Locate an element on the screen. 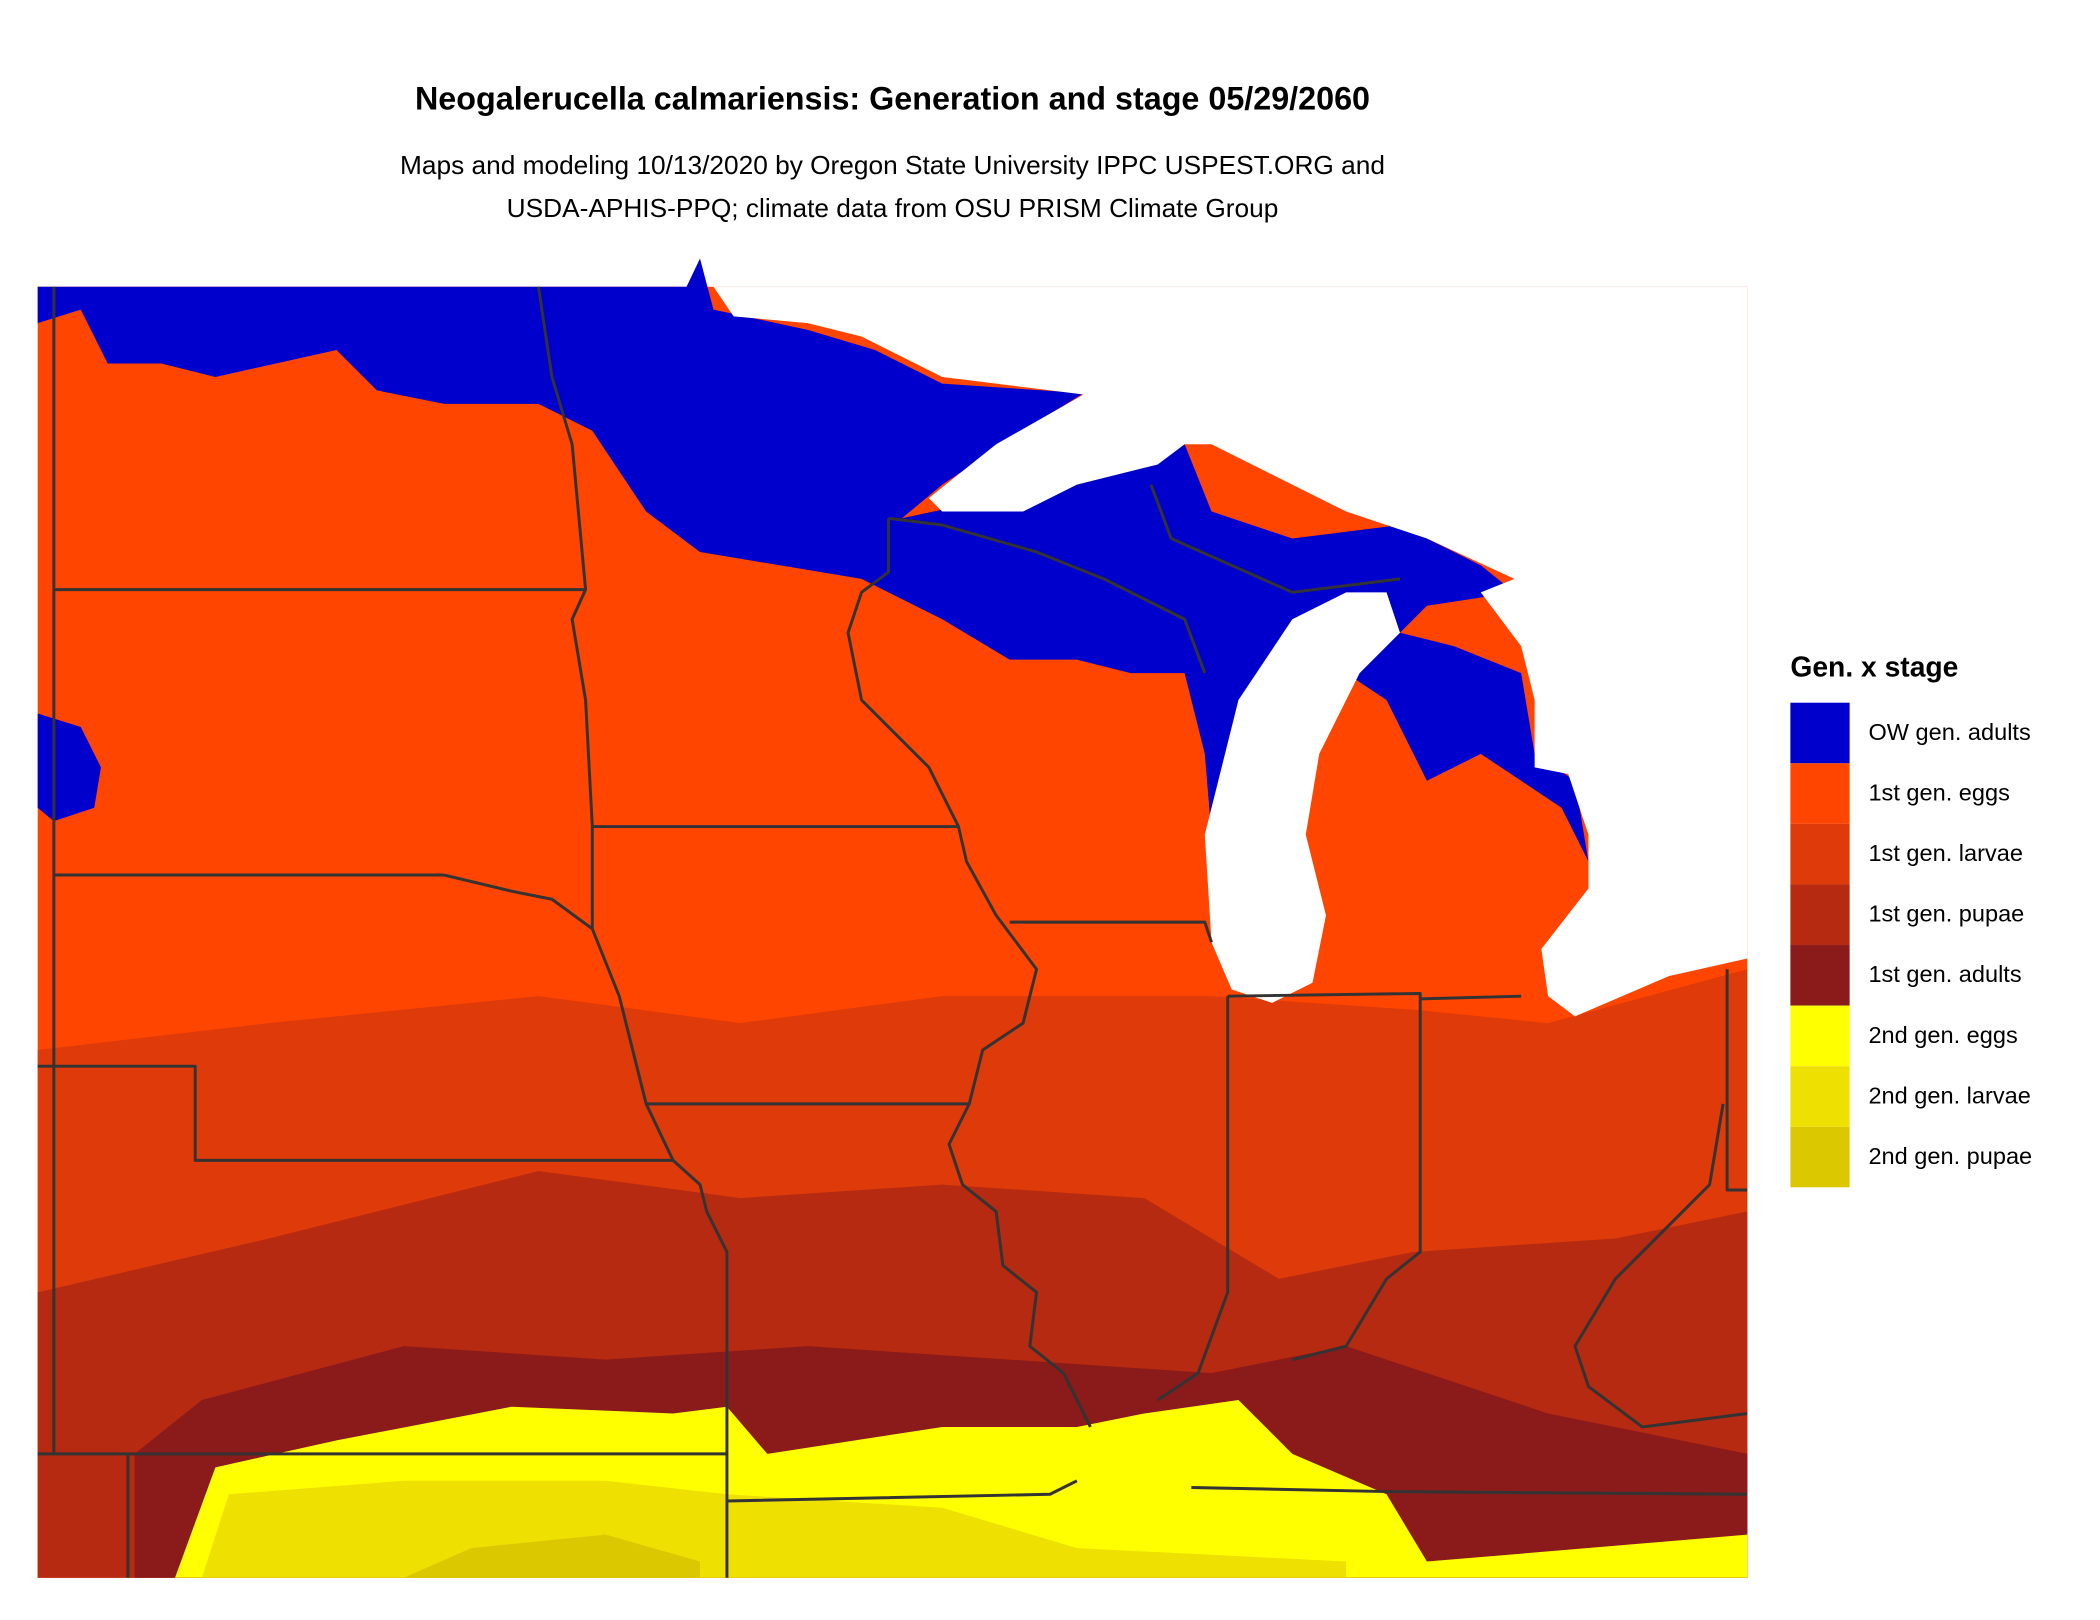 This screenshot has height=1620, width=2100. legend-title: Gen. x stage is located at coordinates (1874, 667).